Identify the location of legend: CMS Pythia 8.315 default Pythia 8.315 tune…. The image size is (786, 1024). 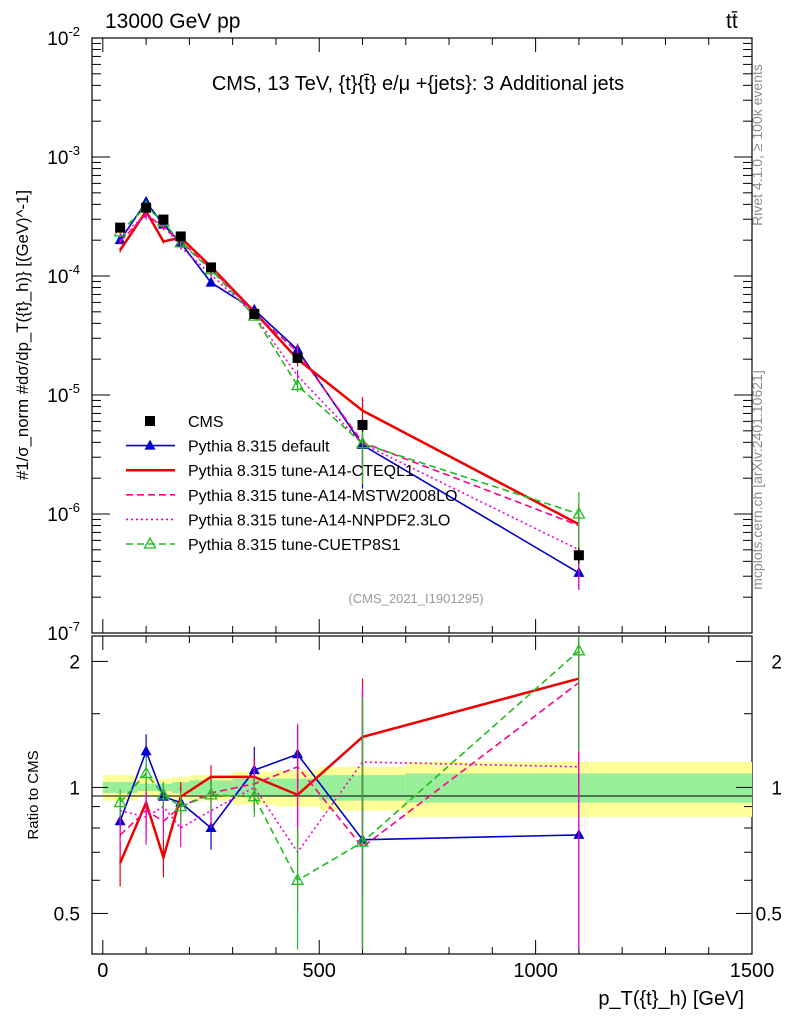
(291, 484).